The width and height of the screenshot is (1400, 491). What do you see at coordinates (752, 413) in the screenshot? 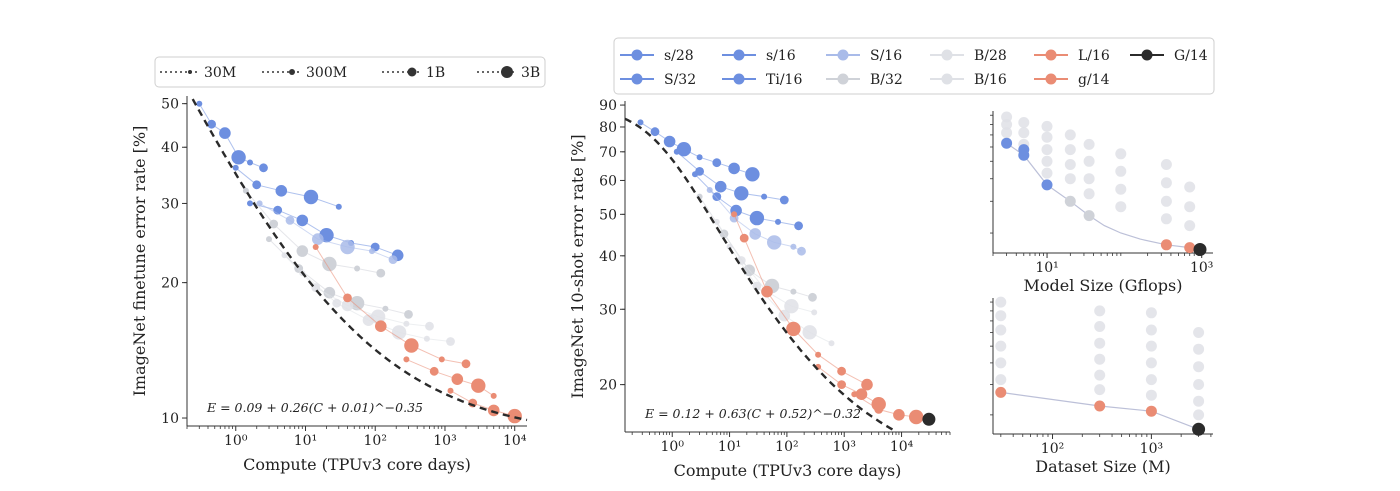
I see `fit-formula: E = 0.12 + 0.63(C + 0.52)^−0.32` at bounding box center [752, 413].